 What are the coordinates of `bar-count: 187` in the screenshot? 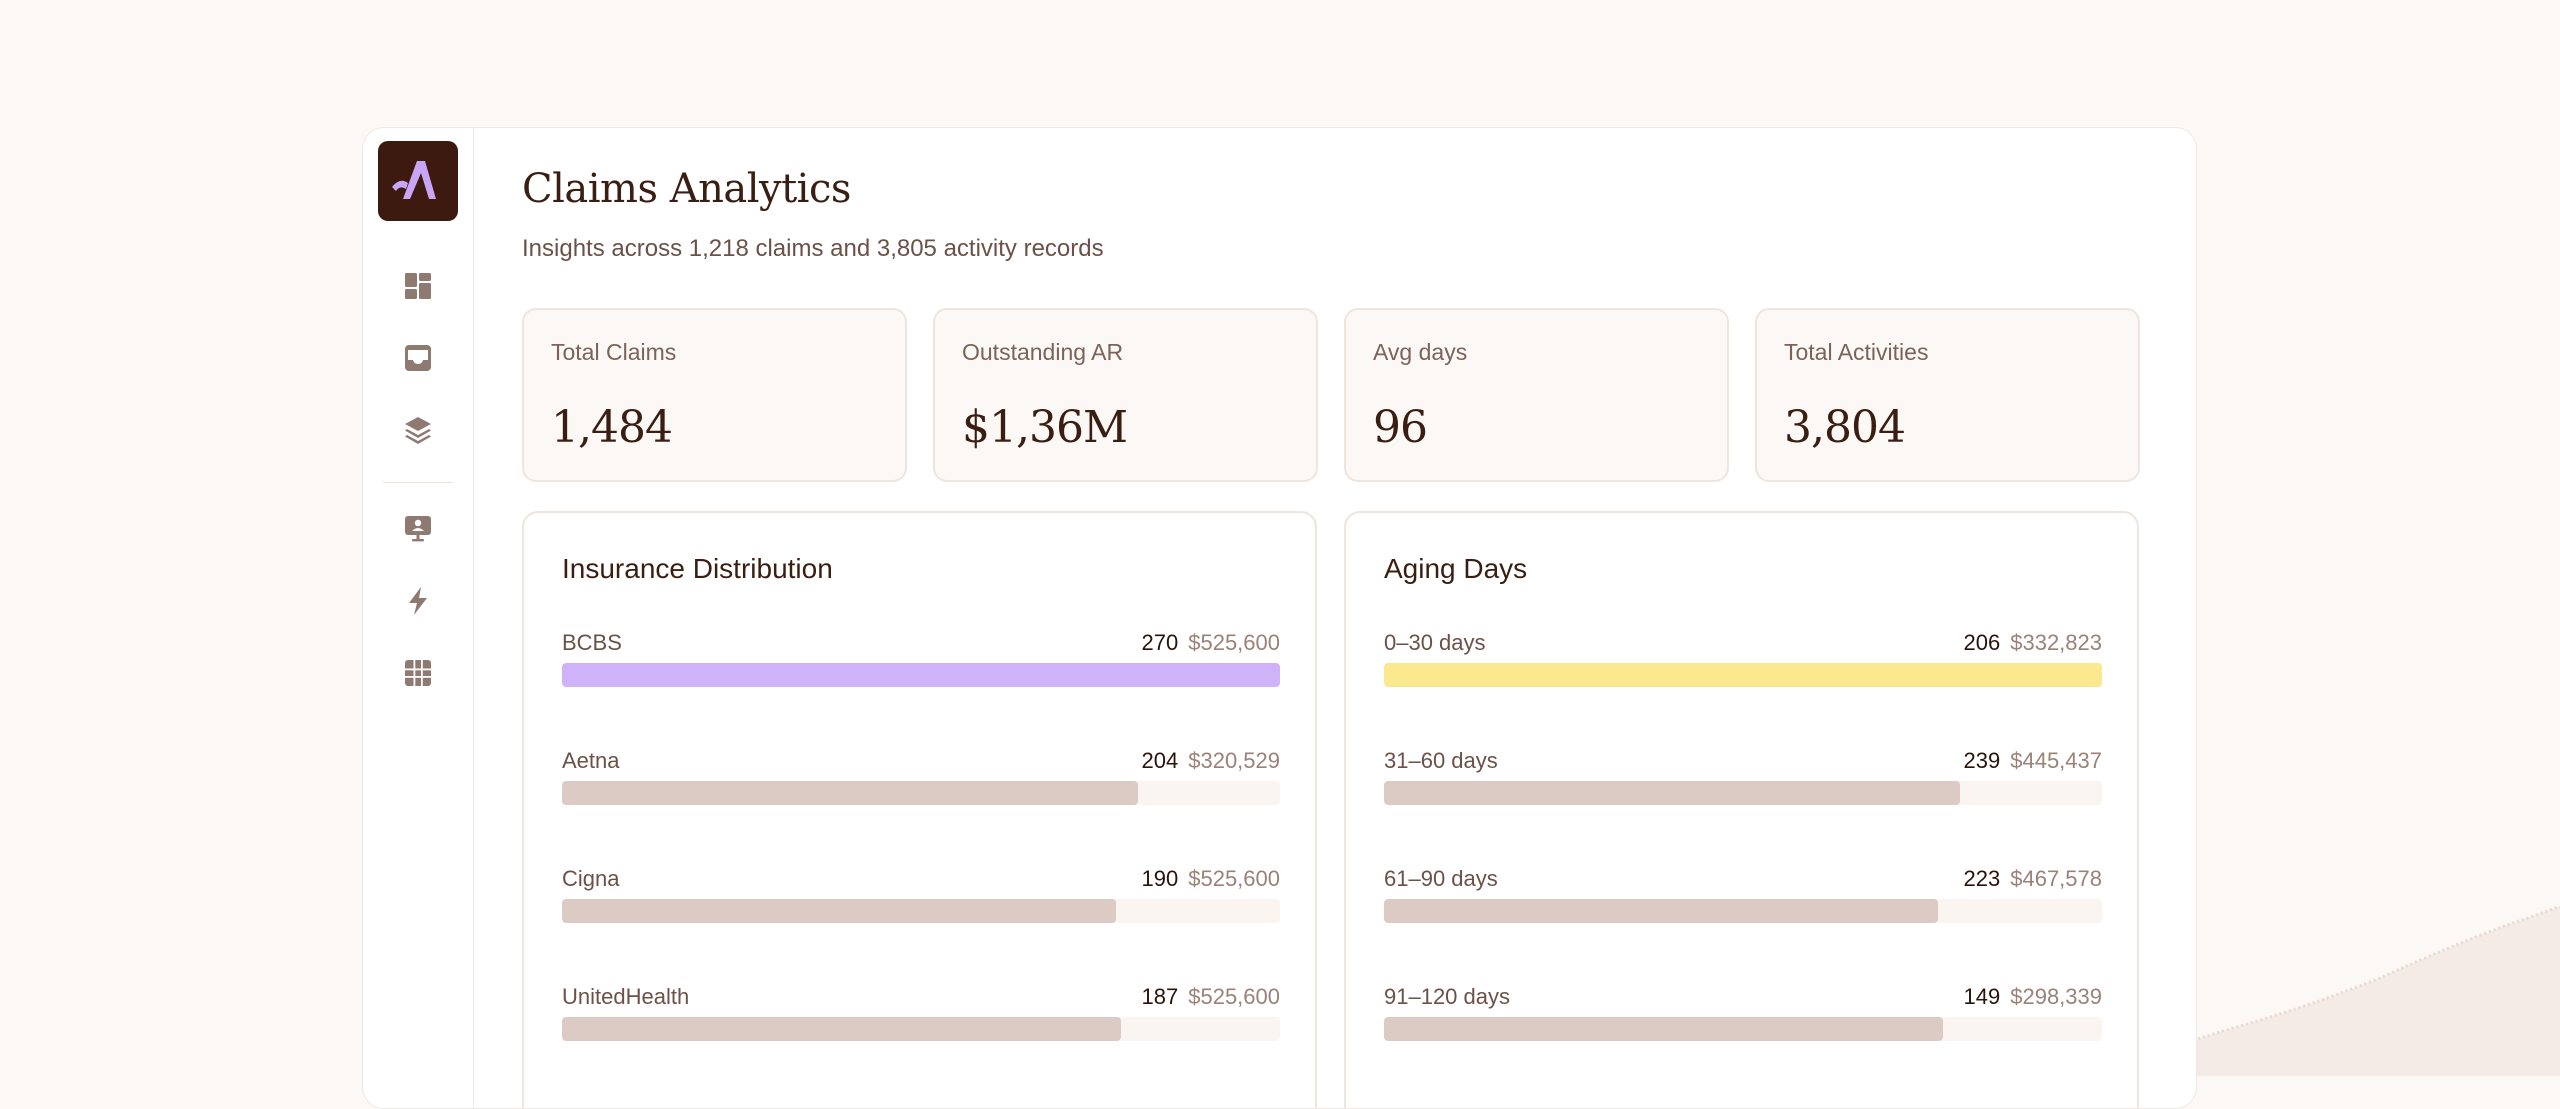 It's located at (1160, 996).